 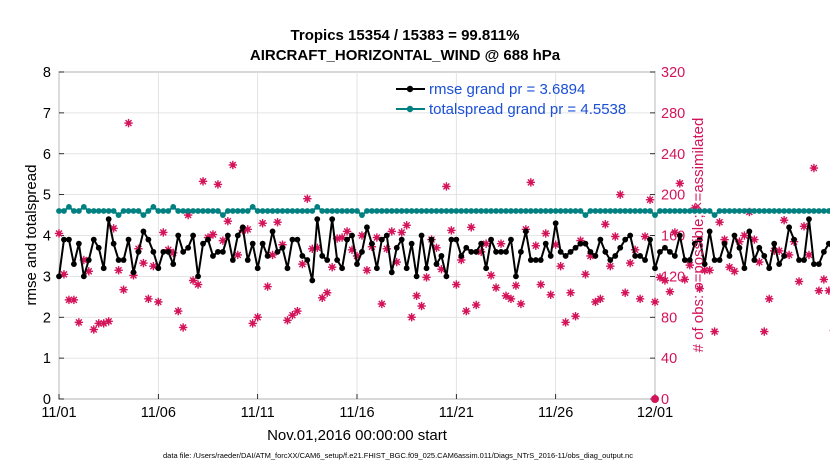 I want to click on x-tick-label: 12/01, so click(x=655, y=413).